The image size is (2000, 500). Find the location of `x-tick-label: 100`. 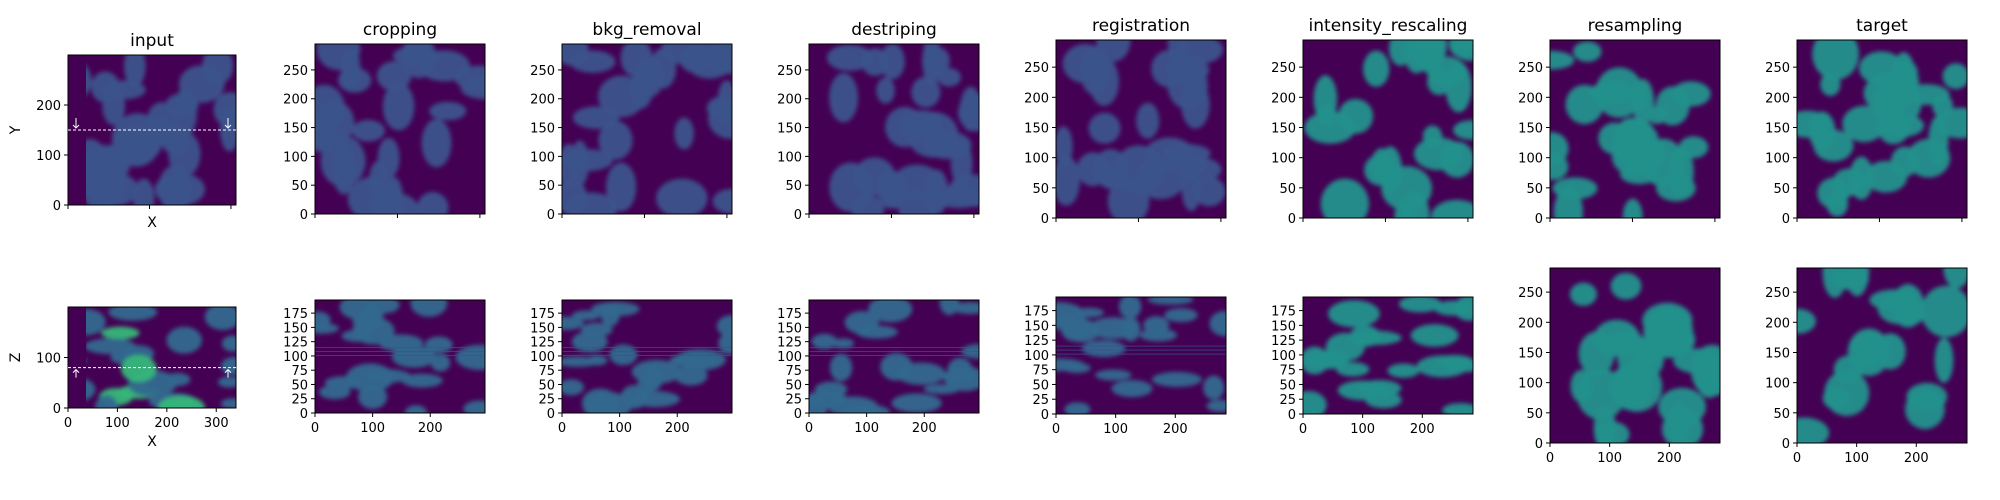

x-tick-label: 100 is located at coordinates (117, 423).